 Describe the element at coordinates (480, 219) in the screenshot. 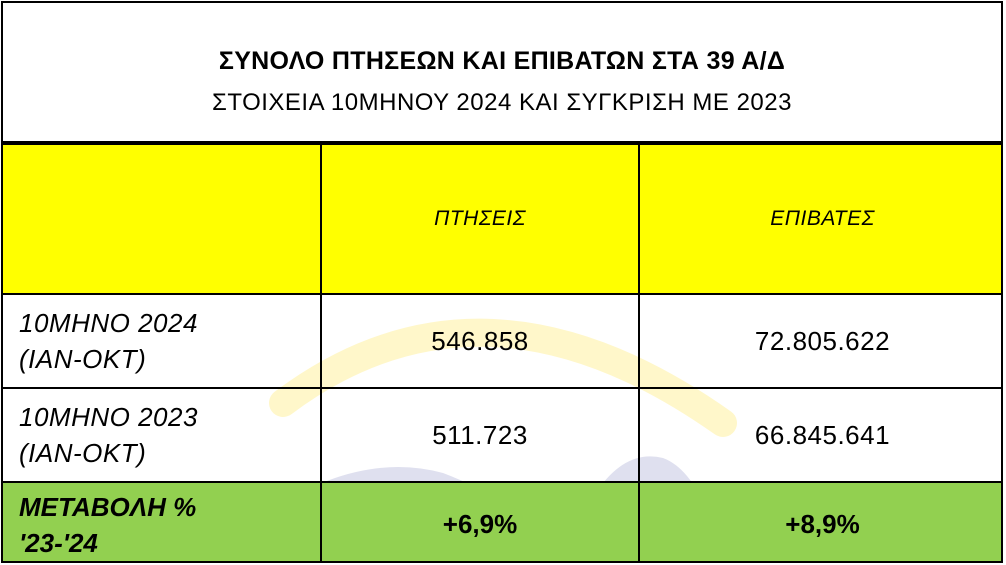

I see `column-header-flights: ΠΤΗΣΕΙΣ` at that location.